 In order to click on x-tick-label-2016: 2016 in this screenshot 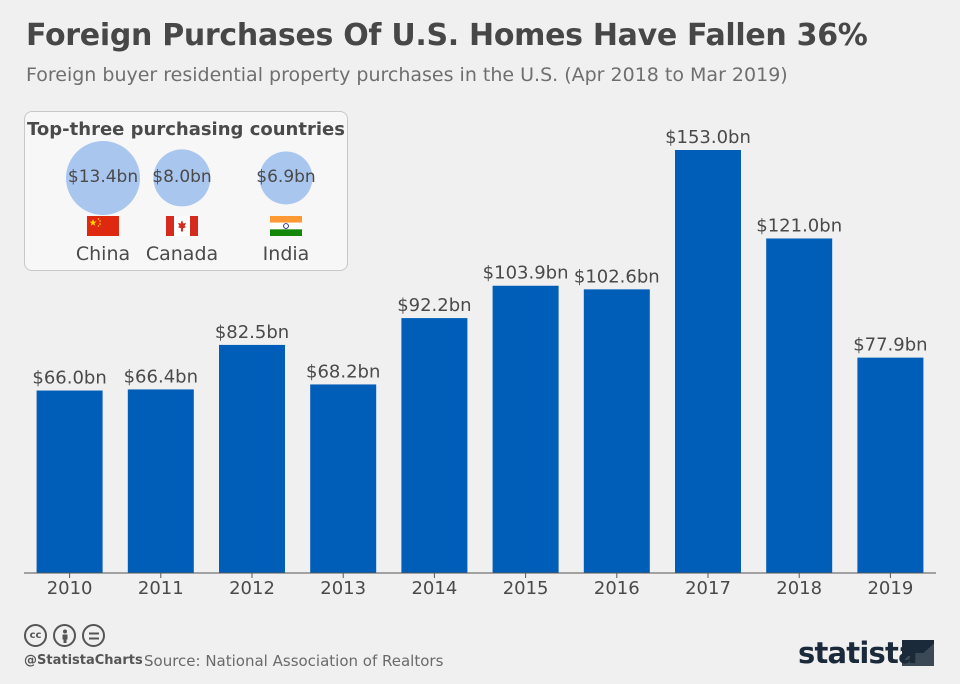, I will do `click(617, 588)`.